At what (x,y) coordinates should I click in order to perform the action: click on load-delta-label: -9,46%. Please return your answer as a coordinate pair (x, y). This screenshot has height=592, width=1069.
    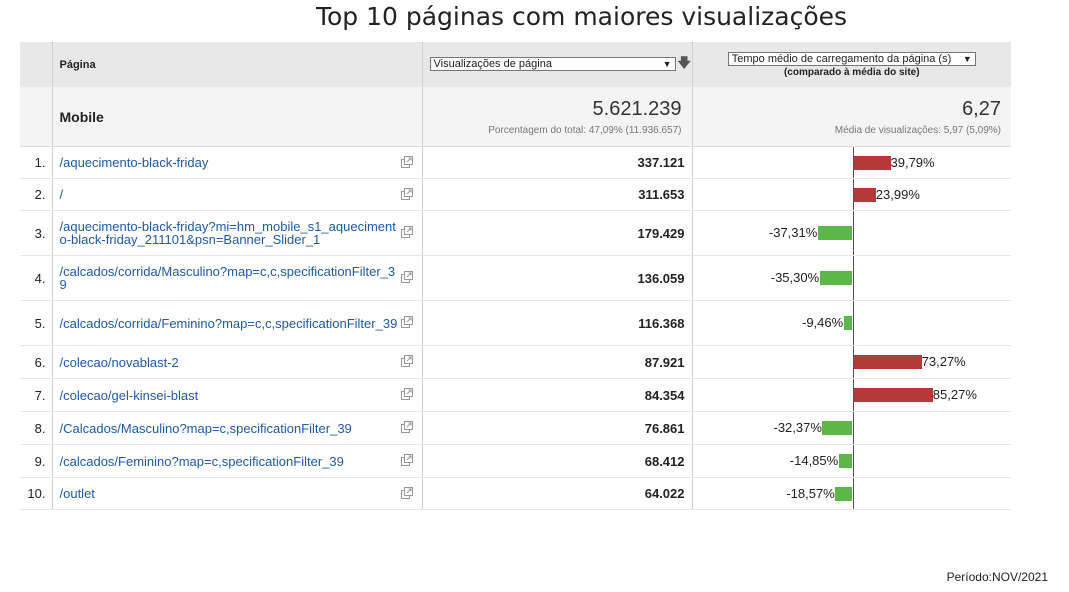
    Looking at the image, I should click on (823, 322).